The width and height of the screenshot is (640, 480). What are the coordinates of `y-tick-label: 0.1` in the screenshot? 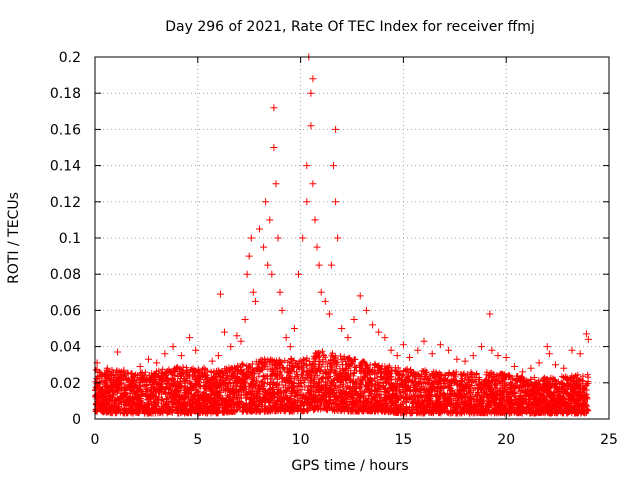 It's located at (70, 239).